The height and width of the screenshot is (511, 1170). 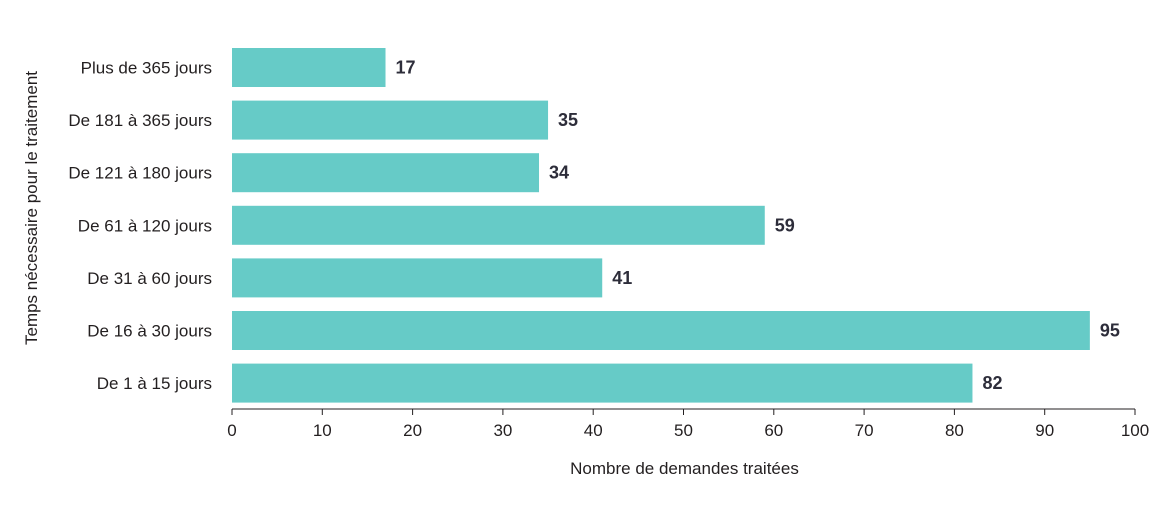 I want to click on category-label: De 1 à 15 jours, so click(x=154, y=383).